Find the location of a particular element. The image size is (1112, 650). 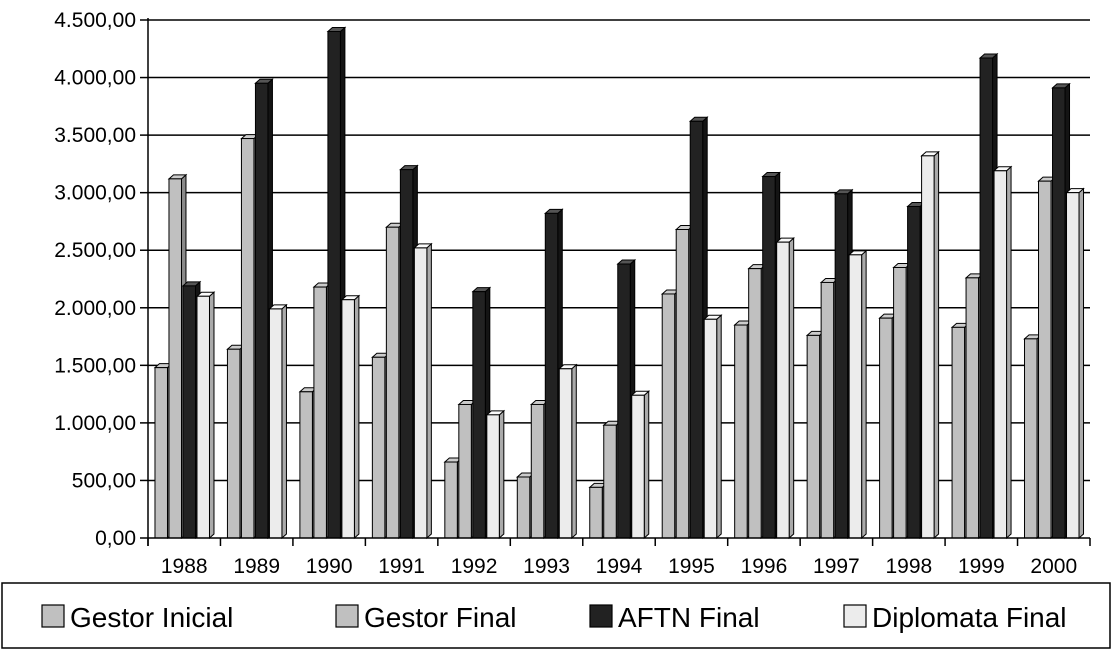

x-tick-label: 1991 is located at coordinates (401, 566).